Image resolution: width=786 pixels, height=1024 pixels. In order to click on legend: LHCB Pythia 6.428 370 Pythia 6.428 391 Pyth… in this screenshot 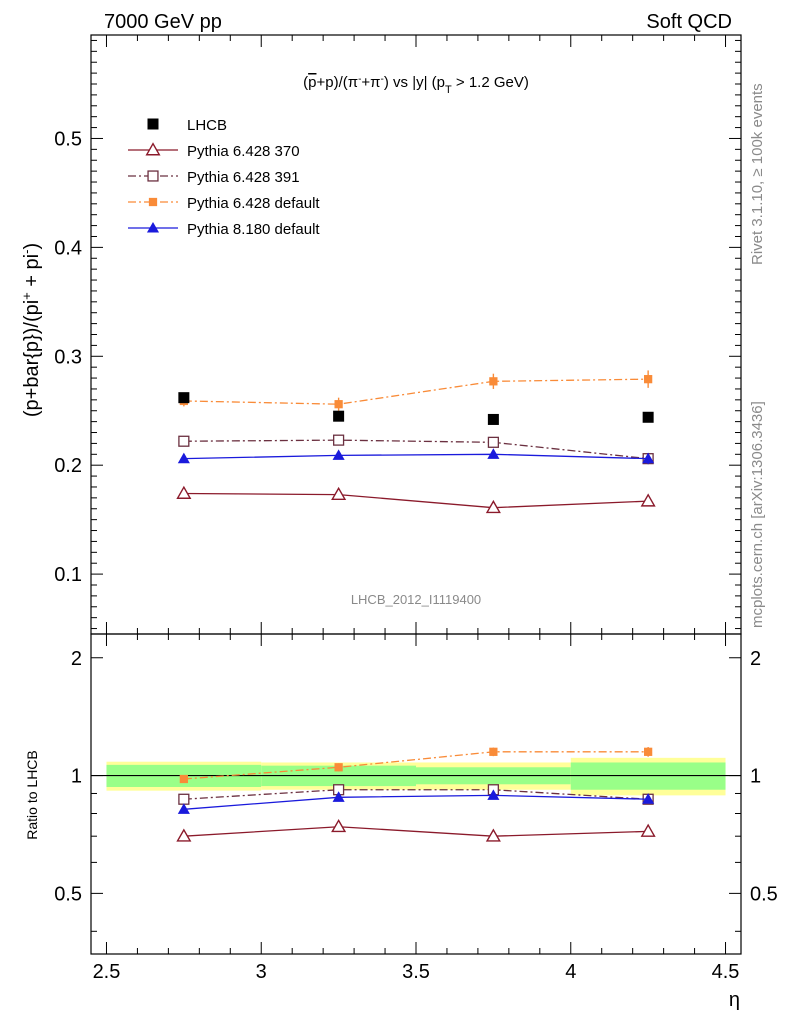, I will do `click(224, 177)`.